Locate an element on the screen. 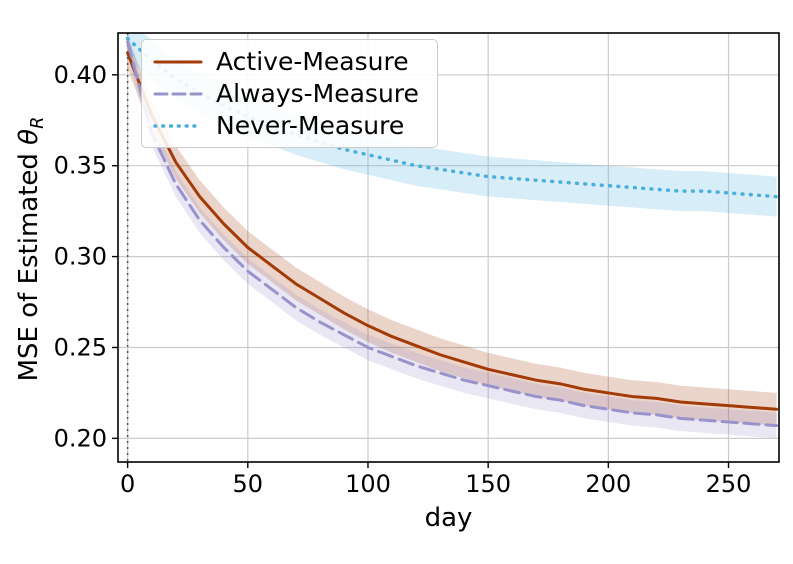  y-axis-label-text: MSE of Estimated θR is located at coordinates (31, 249).